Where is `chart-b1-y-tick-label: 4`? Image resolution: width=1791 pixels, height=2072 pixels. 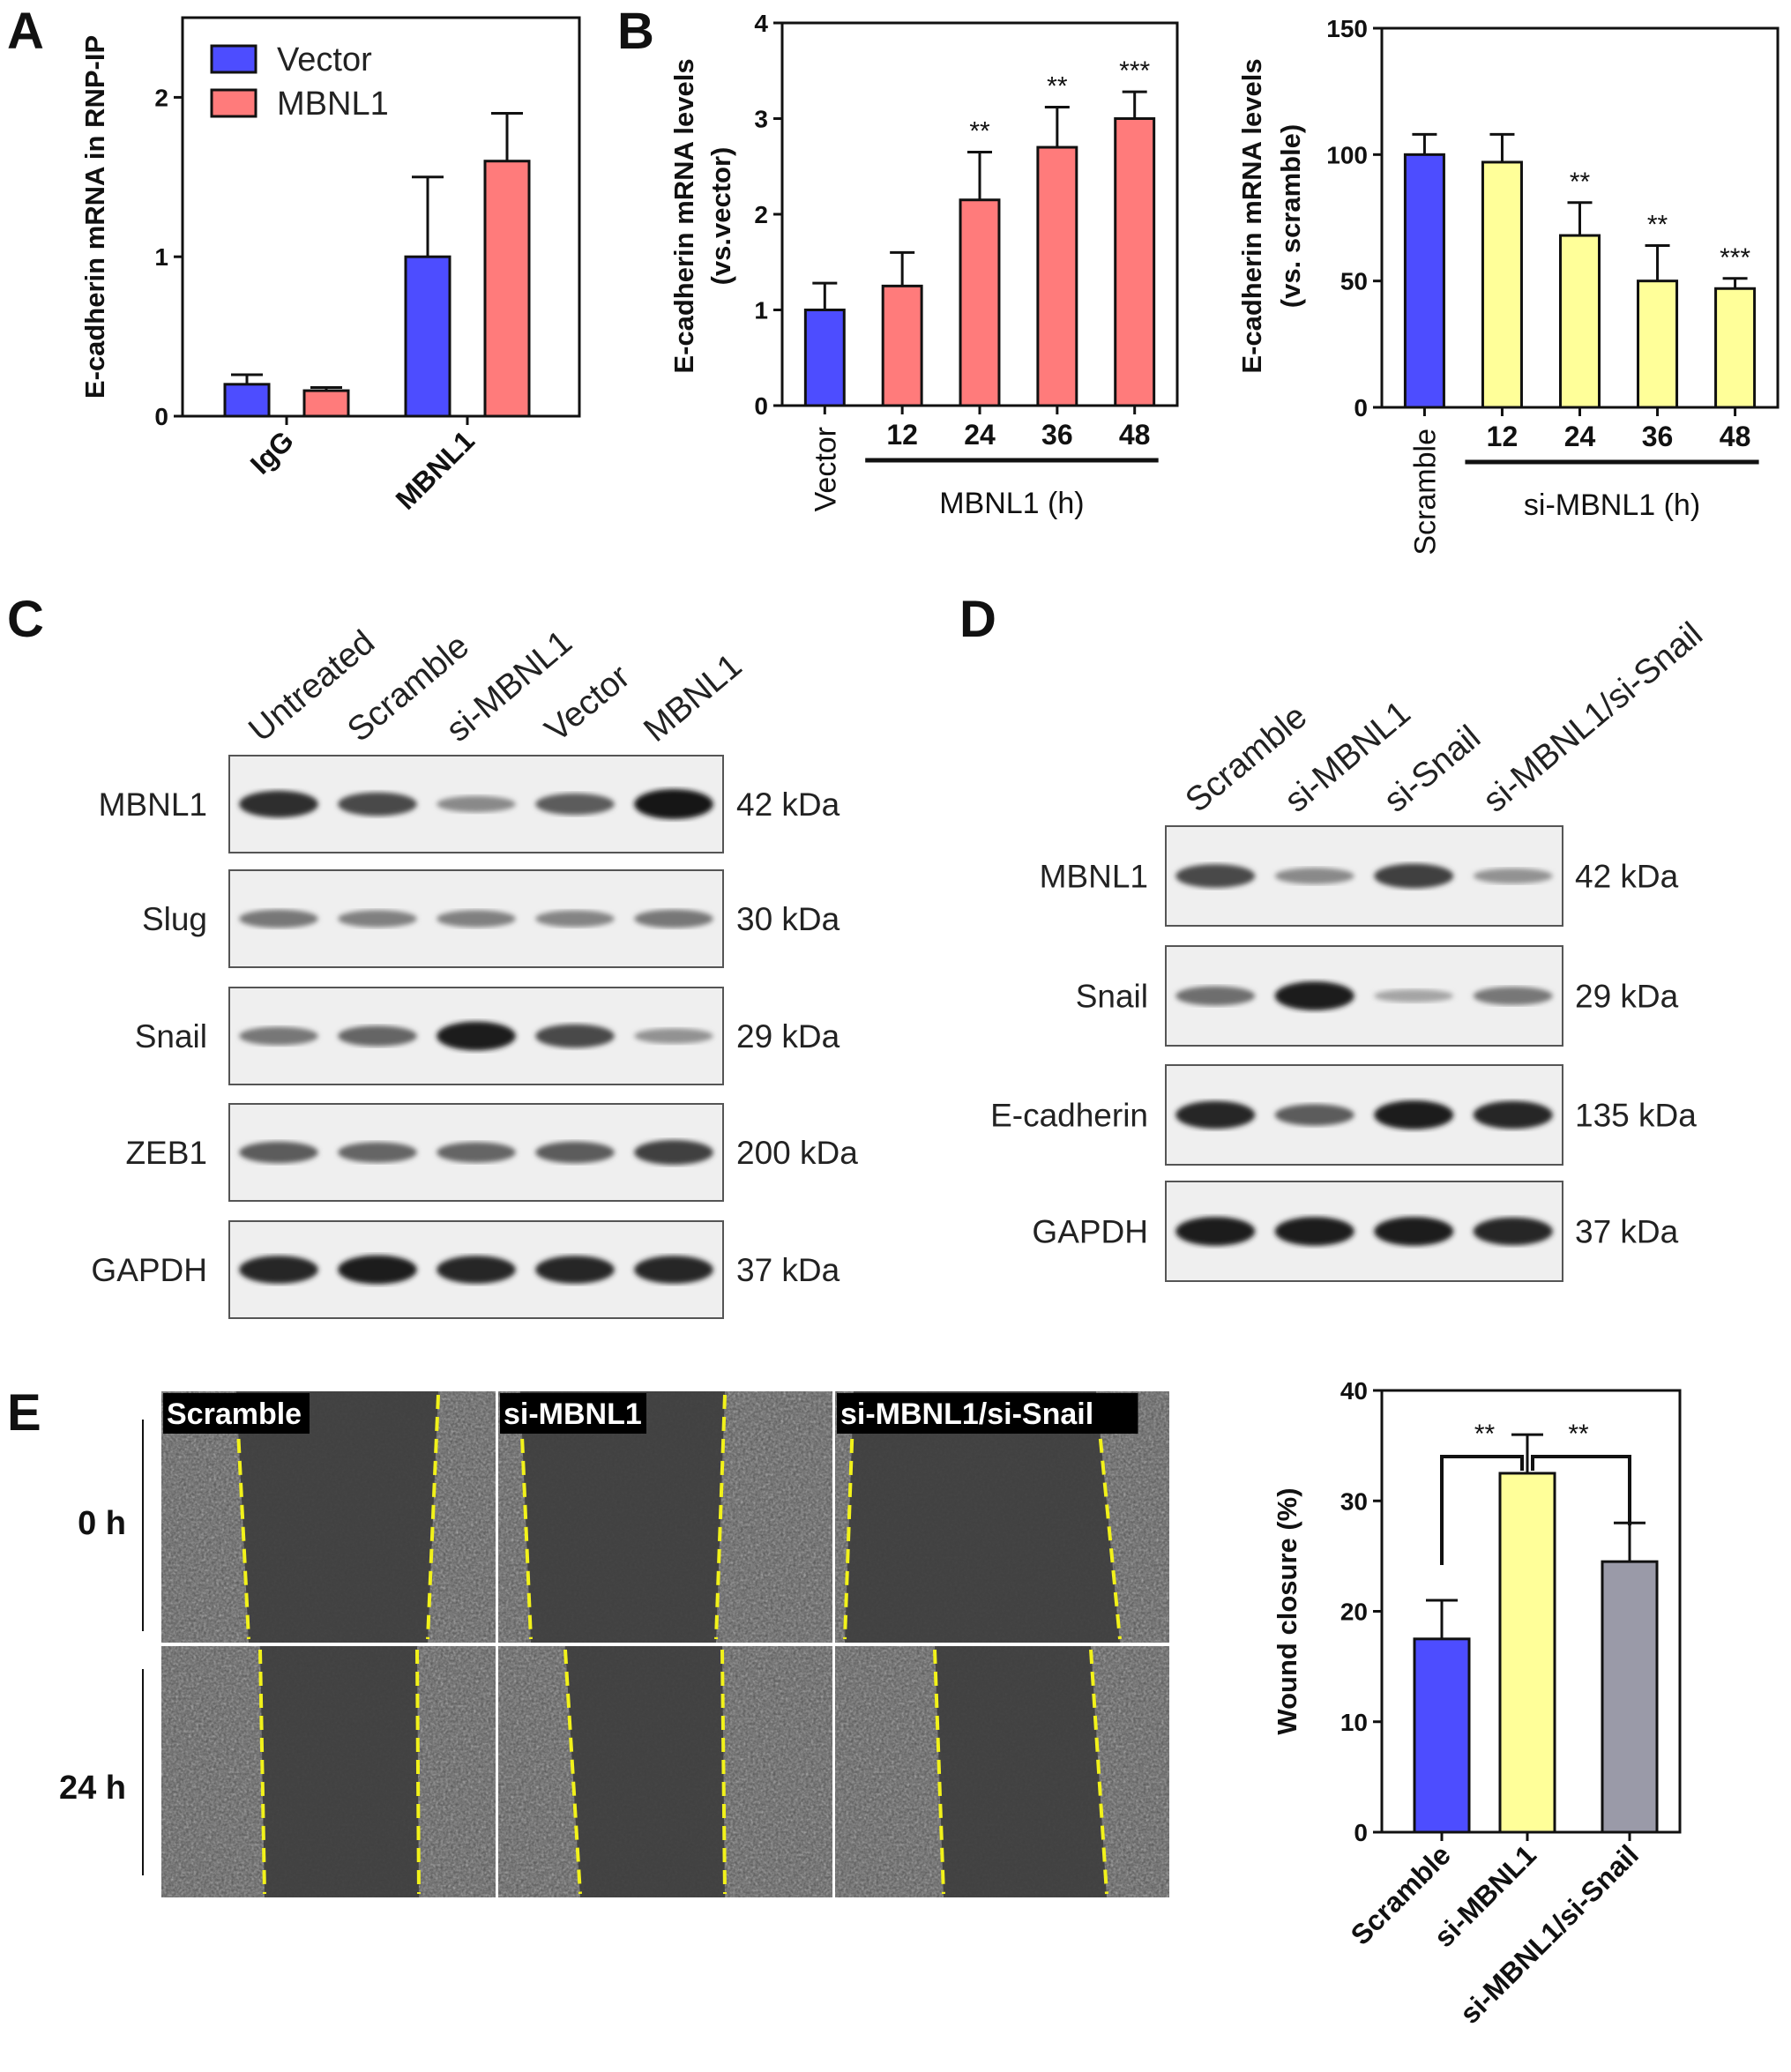 chart-b1-y-tick-label: 4 is located at coordinates (761, 23).